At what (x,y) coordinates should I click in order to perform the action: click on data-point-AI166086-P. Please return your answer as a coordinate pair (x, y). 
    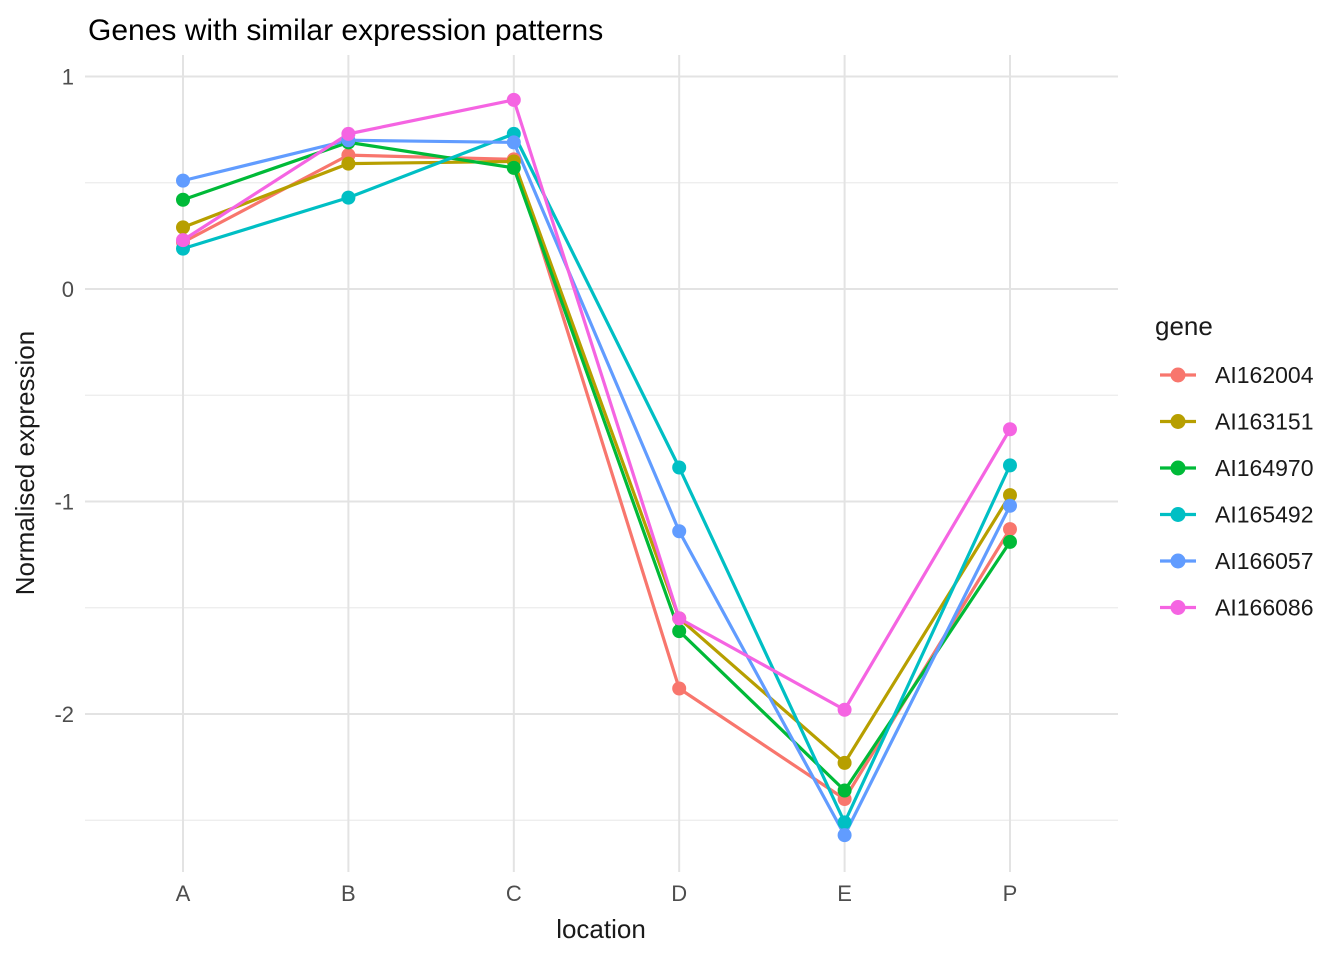
    Looking at the image, I should click on (1010, 429).